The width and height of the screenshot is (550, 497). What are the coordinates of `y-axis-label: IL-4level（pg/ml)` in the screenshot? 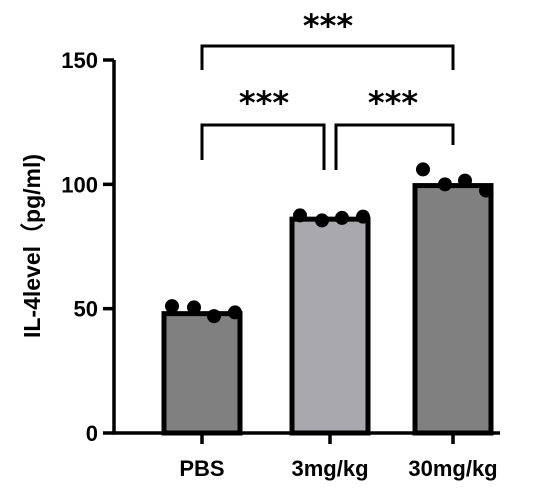 It's located at (32, 246).